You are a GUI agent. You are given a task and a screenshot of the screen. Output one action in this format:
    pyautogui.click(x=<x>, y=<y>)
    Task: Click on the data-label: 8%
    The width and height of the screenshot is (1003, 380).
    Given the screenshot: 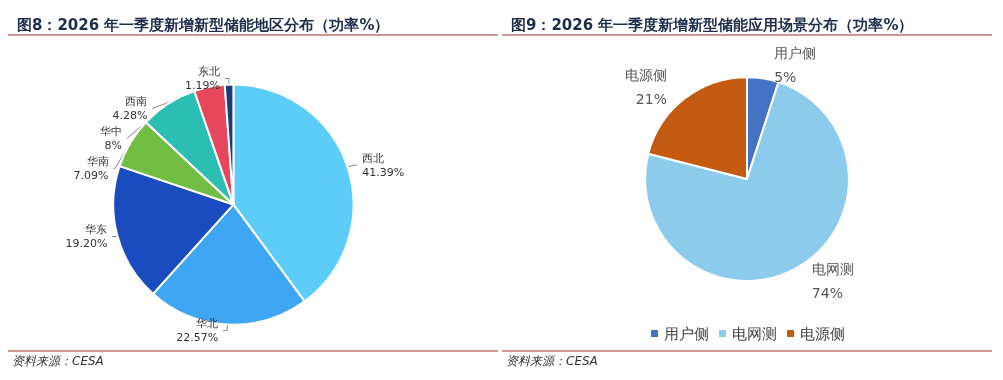 What is the action you would take?
    pyautogui.click(x=113, y=146)
    